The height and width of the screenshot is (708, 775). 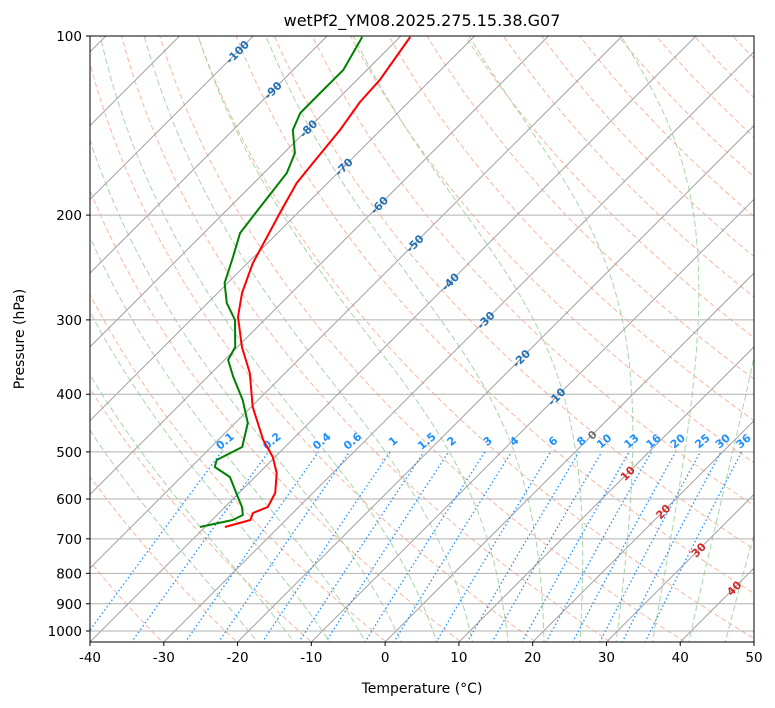 I want to click on mixing-ratio-label: 16, so click(x=654, y=441).